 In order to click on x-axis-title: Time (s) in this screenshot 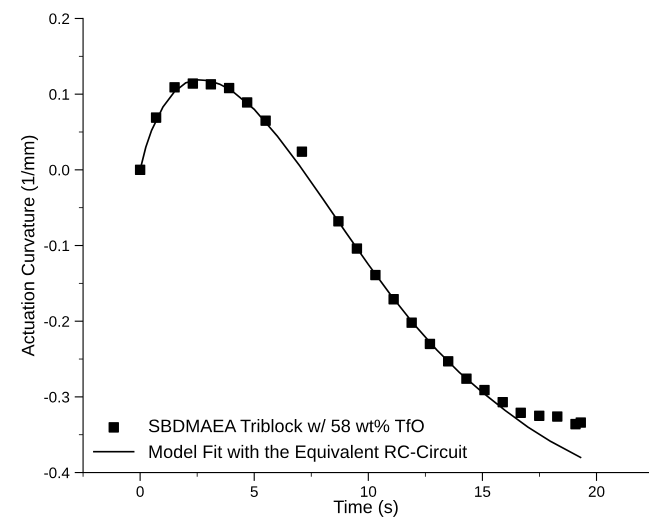, I will do `click(366, 508)`.